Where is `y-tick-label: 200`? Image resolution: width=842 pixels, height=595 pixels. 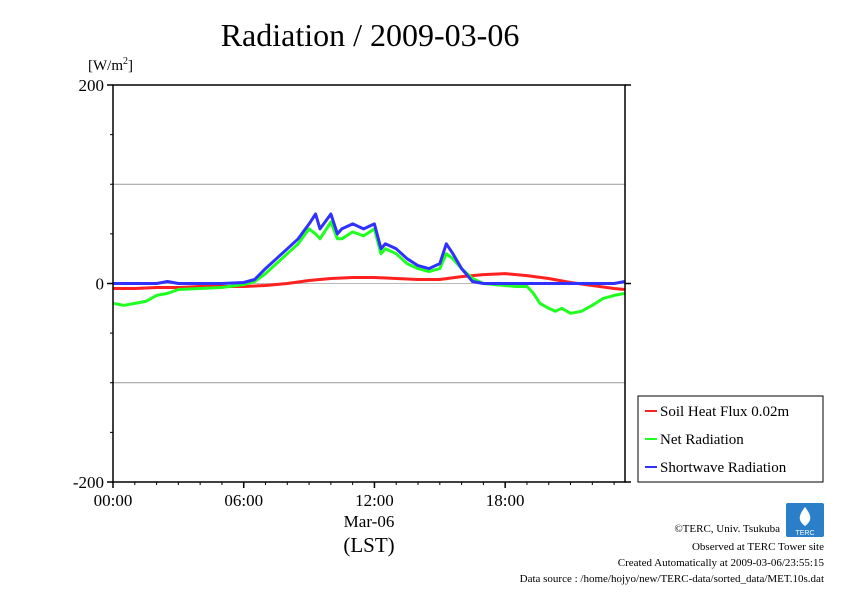
y-tick-label: 200 is located at coordinates (92, 85).